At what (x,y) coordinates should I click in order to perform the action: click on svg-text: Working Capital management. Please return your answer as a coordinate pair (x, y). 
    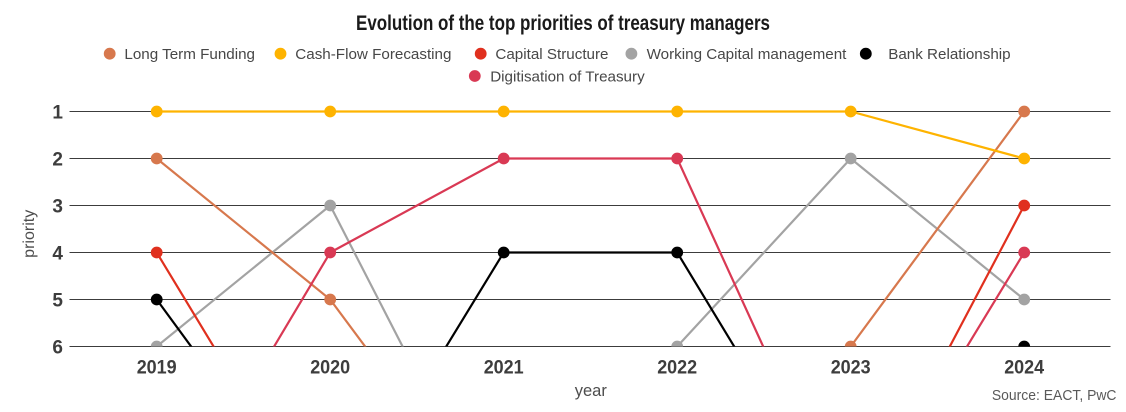
    Looking at the image, I should click on (747, 54).